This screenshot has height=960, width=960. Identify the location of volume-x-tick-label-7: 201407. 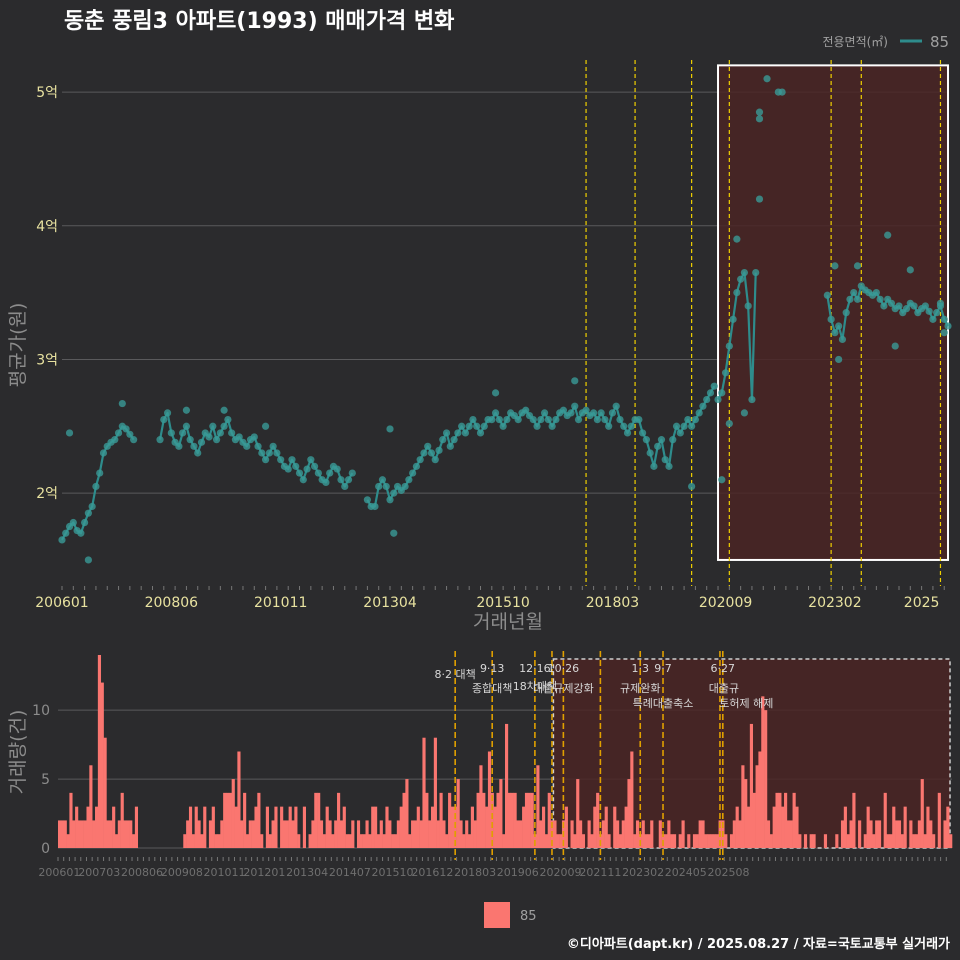
(350, 872).